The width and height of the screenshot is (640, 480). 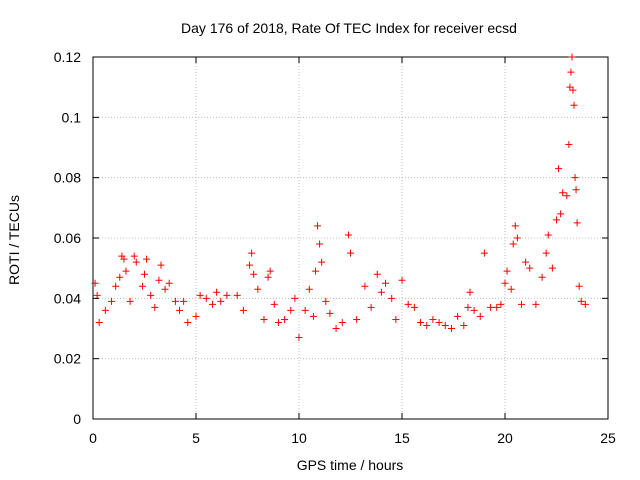 What do you see at coordinates (67, 238) in the screenshot?
I see `y-tick-label: 0.06` at bounding box center [67, 238].